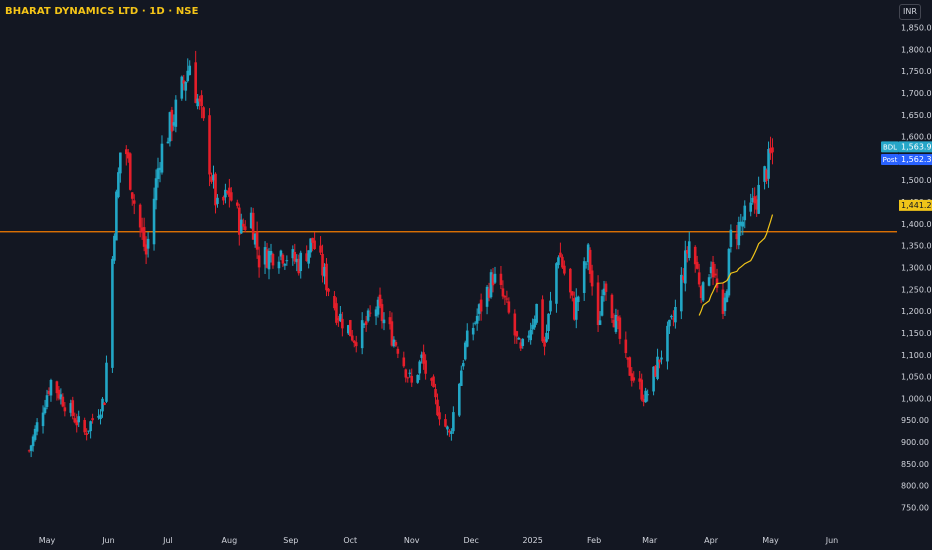 This screenshot has width=932, height=550. Describe the element at coordinates (915, 147) in the screenshot. I see `price-value-box` at that location.